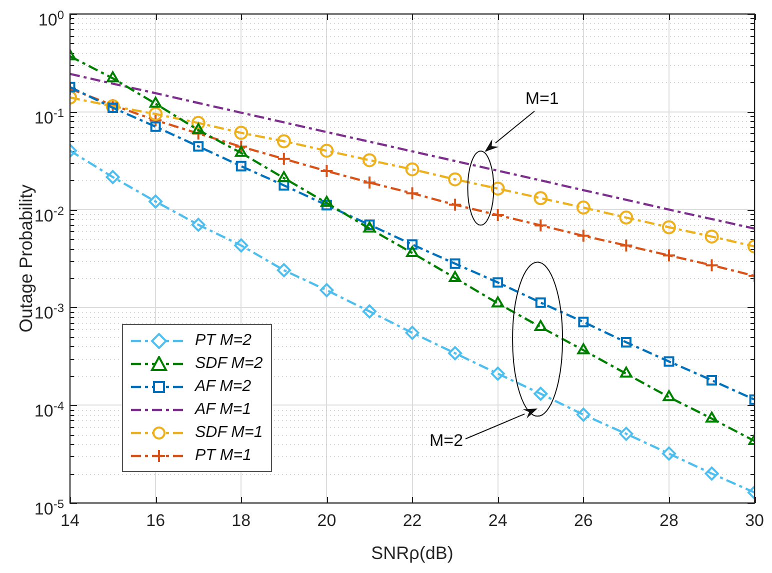  Describe the element at coordinates (223, 341) in the screenshot. I see `legend-label: PT M=2` at that location.